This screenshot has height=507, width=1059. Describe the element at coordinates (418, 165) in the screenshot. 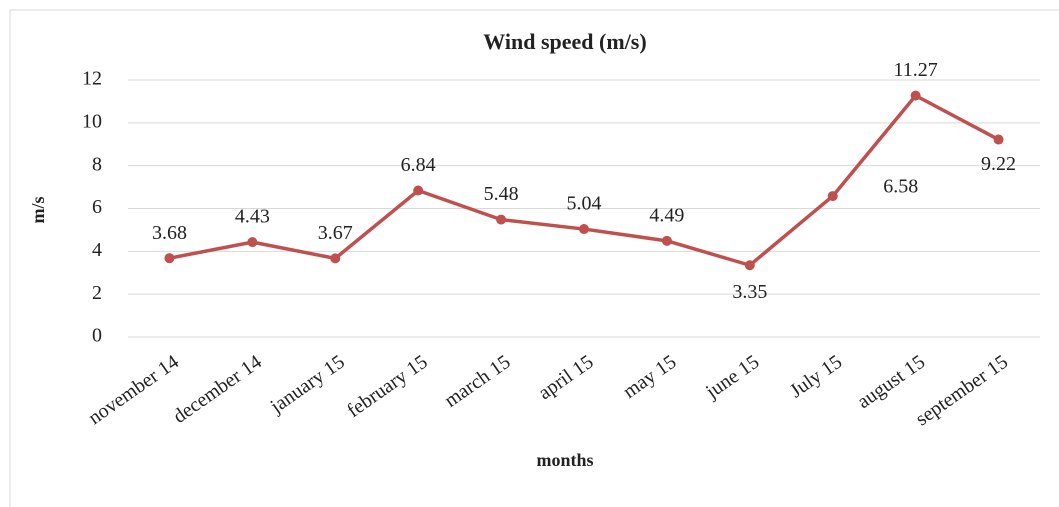

I see `data-label: 6.84` at that location.